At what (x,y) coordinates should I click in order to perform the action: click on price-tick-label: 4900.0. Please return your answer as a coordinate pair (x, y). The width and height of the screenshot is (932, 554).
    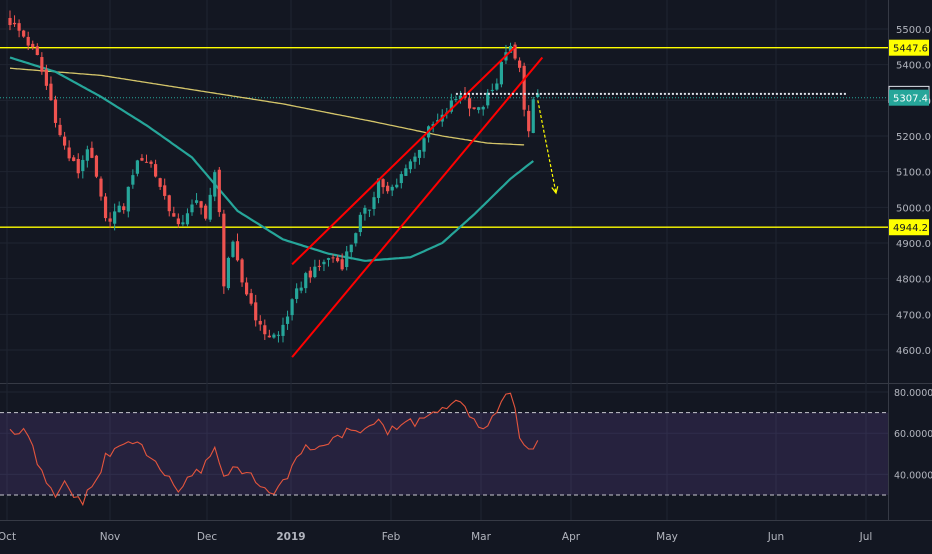
    Looking at the image, I should click on (913, 244).